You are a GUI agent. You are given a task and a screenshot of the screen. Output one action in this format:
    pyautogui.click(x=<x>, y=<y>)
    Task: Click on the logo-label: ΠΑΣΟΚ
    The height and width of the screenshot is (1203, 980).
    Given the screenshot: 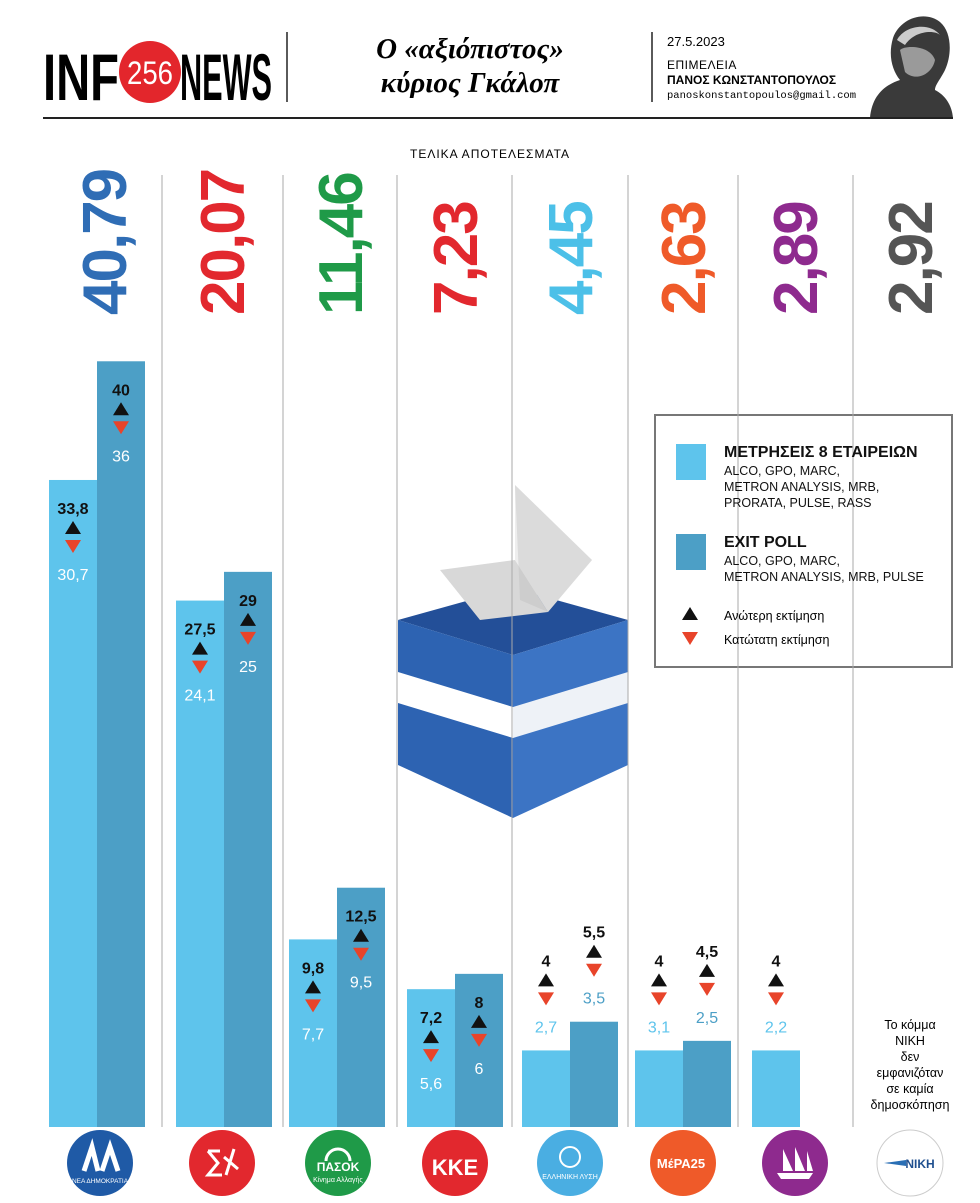 What is the action you would take?
    pyautogui.click(x=338, y=1167)
    